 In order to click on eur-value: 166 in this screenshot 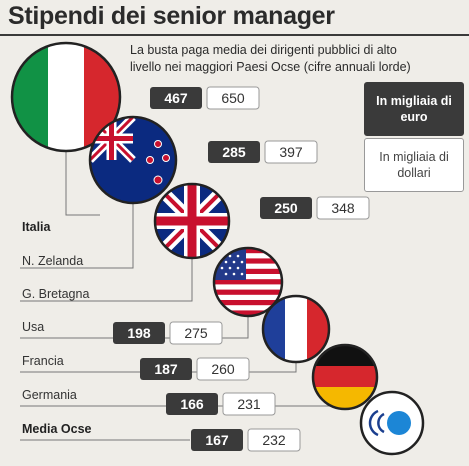, I will do `click(192, 404)`.